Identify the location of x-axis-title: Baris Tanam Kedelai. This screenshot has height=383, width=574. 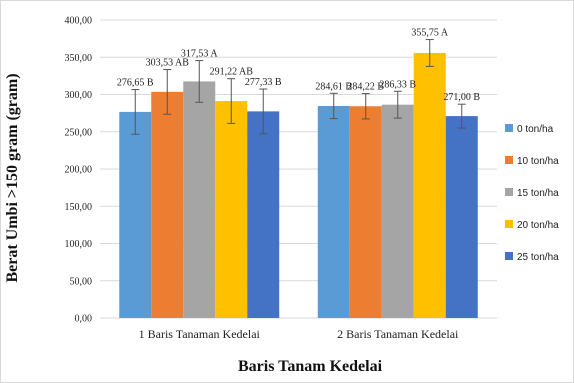
(310, 366).